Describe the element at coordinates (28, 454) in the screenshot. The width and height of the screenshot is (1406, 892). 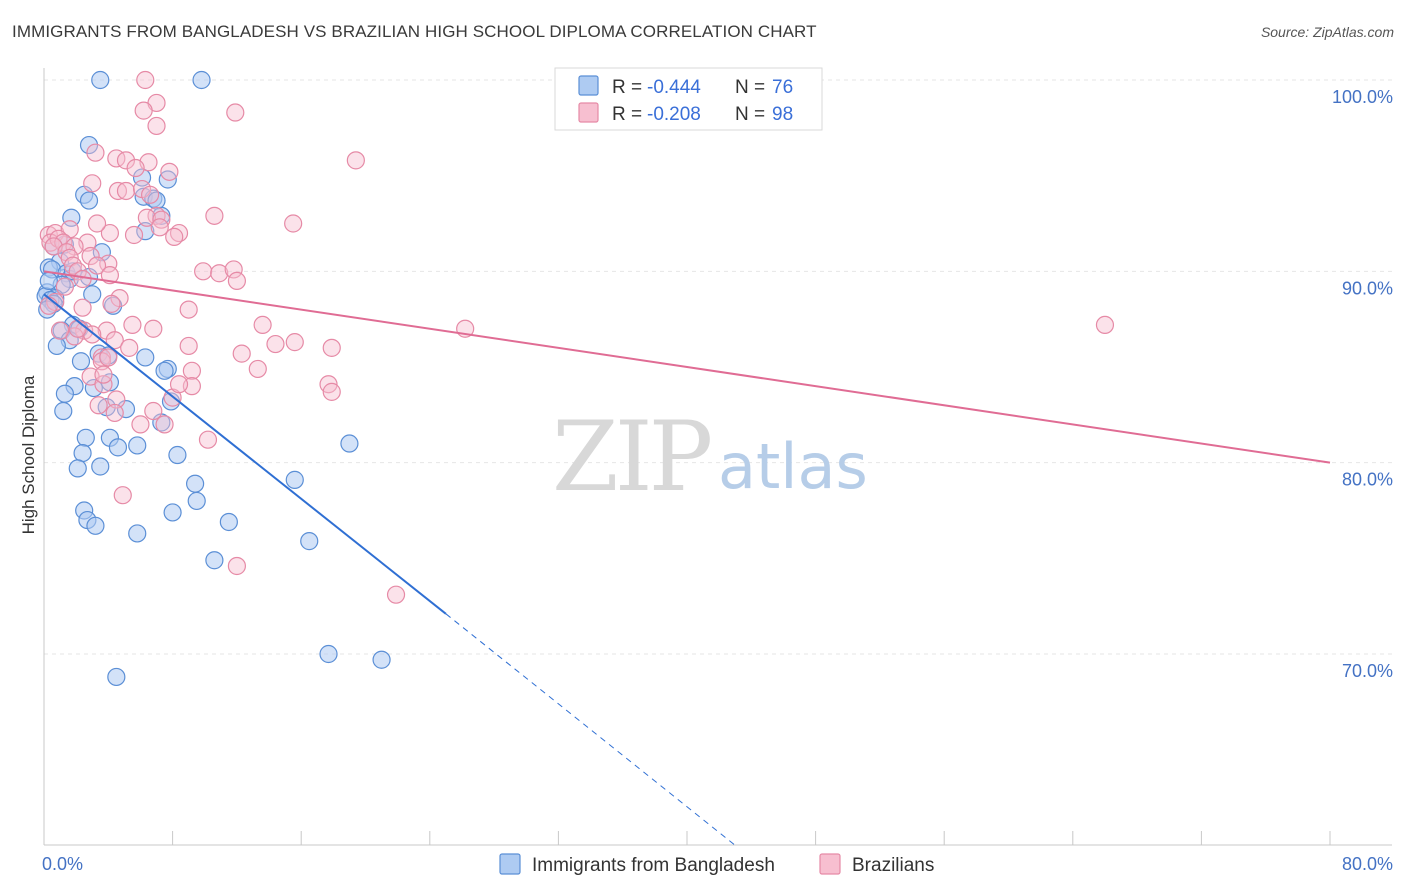
I see `y-axis-label: High School Diploma` at that location.